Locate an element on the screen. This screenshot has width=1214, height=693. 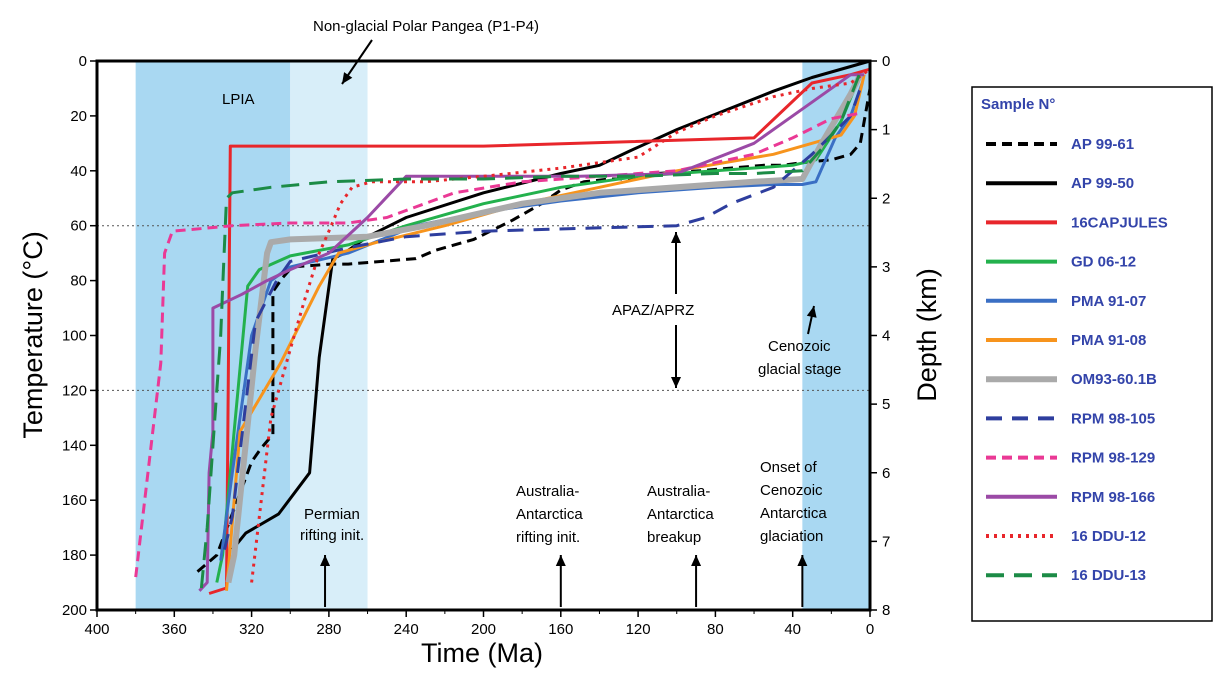
y-tick-label: 140 is located at coordinates (74, 445).